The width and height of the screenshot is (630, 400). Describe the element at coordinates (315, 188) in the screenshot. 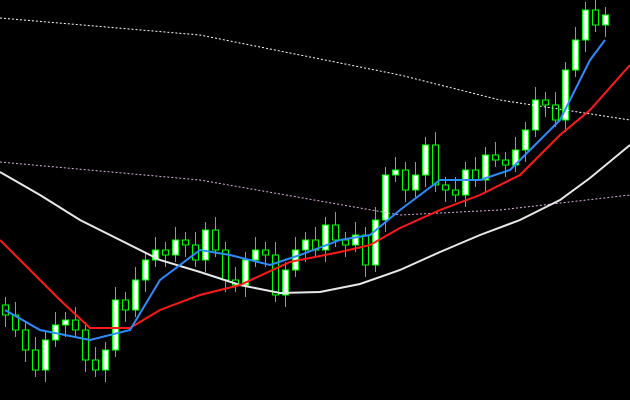

I see `envelope-line` at that location.